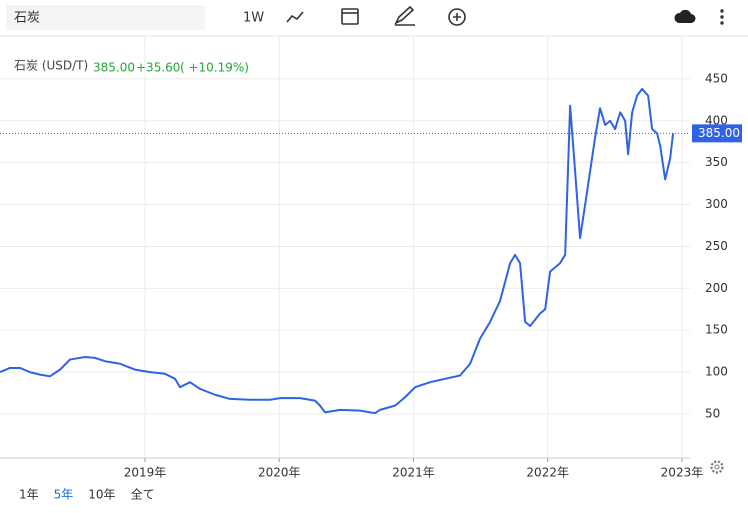 This screenshot has width=748, height=513. Describe the element at coordinates (145, 473) in the screenshot. I see `x-tick-label: 2019年` at that location.